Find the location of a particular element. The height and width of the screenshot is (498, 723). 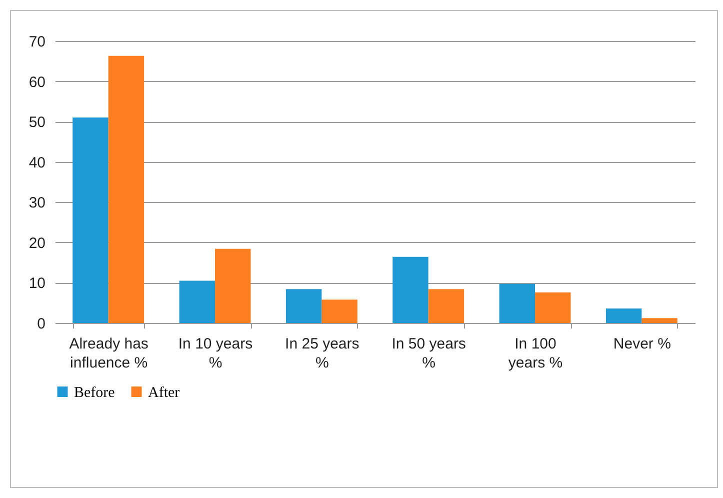

x-tick-label: Already has influence % is located at coordinates (108, 354).